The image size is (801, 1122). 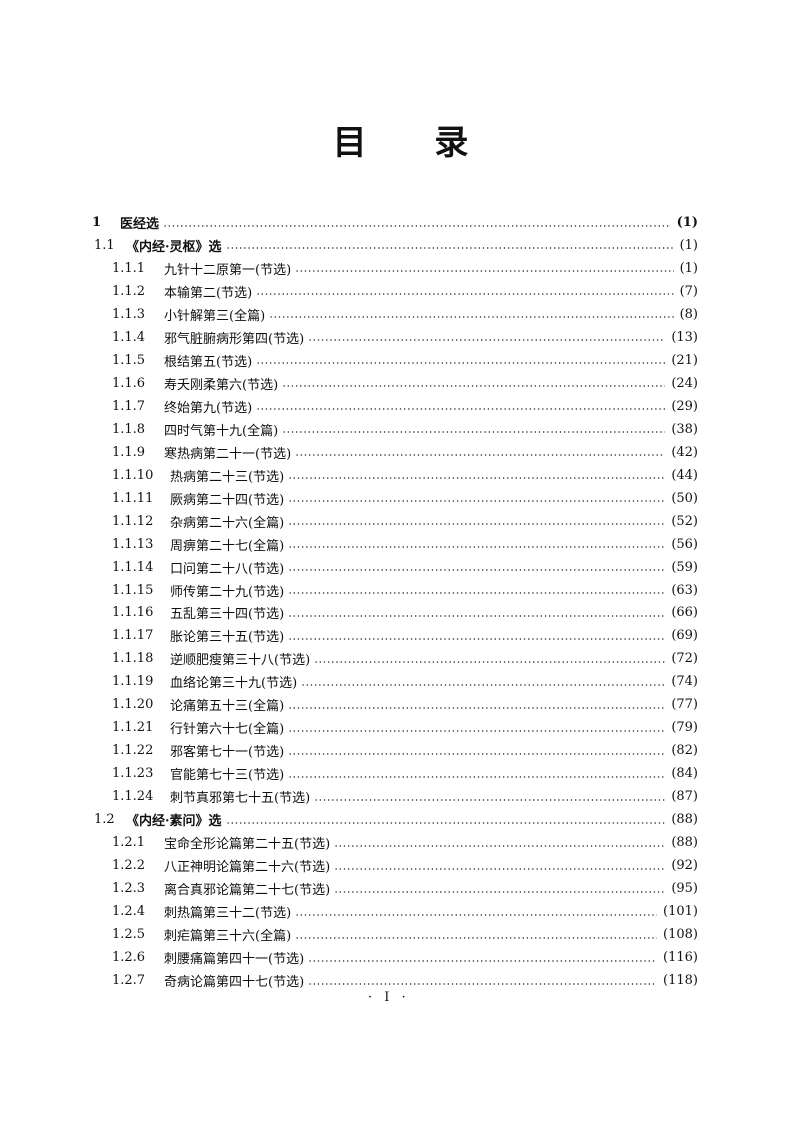 What do you see at coordinates (684, 383) in the screenshot?
I see `entry-page: (24)` at bounding box center [684, 383].